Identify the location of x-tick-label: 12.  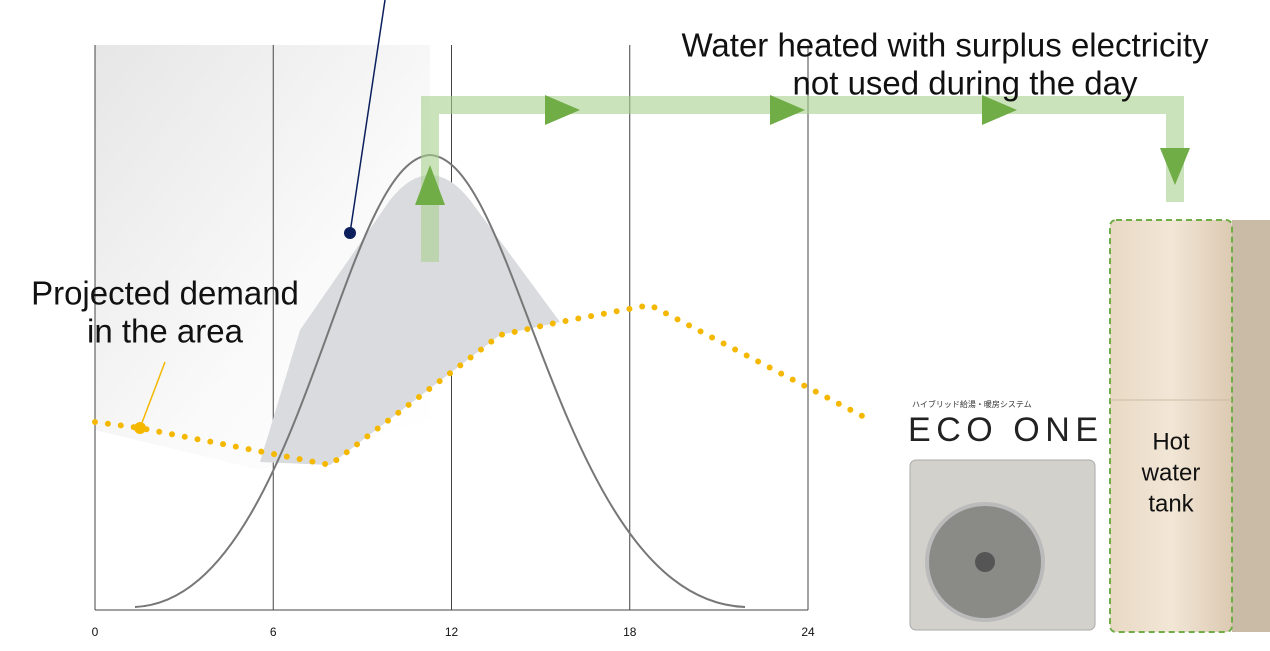
(452, 632).